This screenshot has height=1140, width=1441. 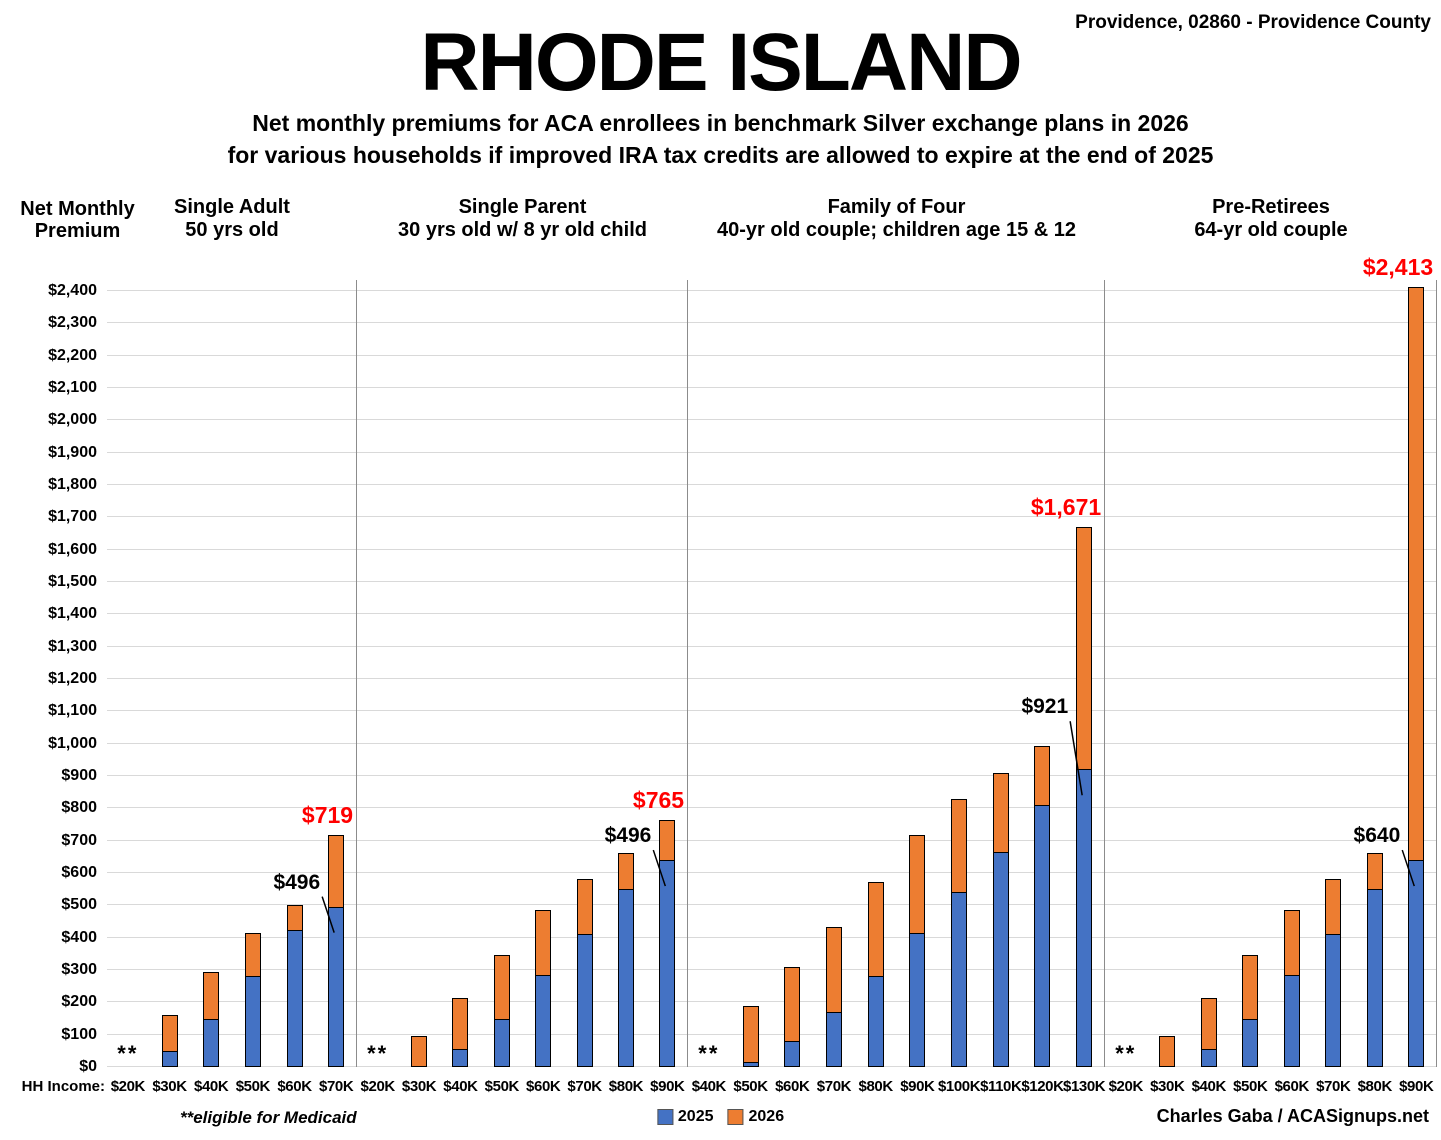 What do you see at coordinates (297, 882) in the screenshot?
I see `annotation-2025-value: $496` at bounding box center [297, 882].